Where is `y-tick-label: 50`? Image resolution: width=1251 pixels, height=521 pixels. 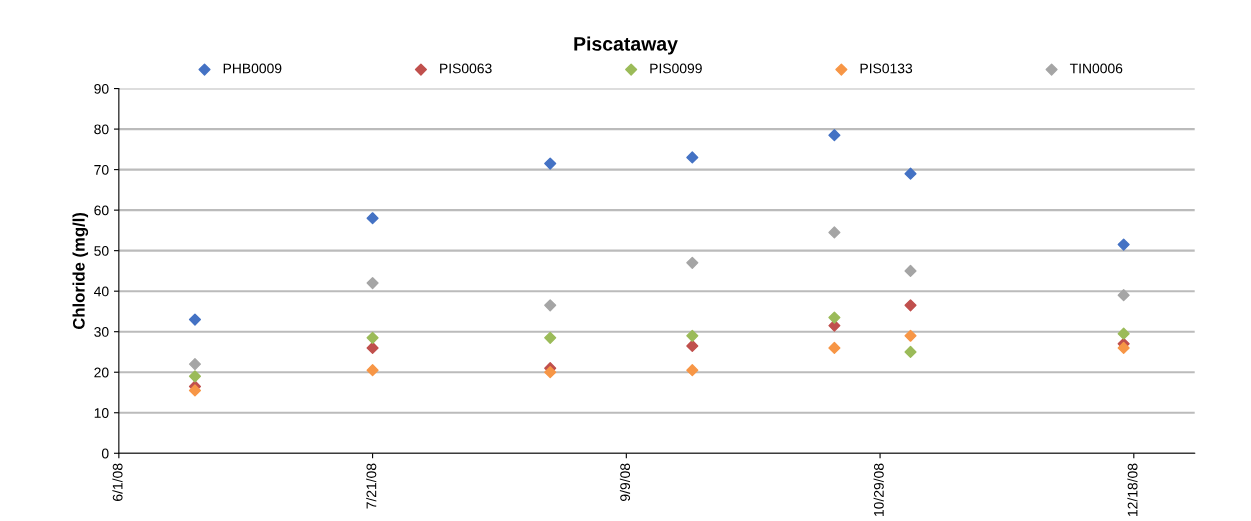 y-tick-label: 50 is located at coordinates (101, 250).